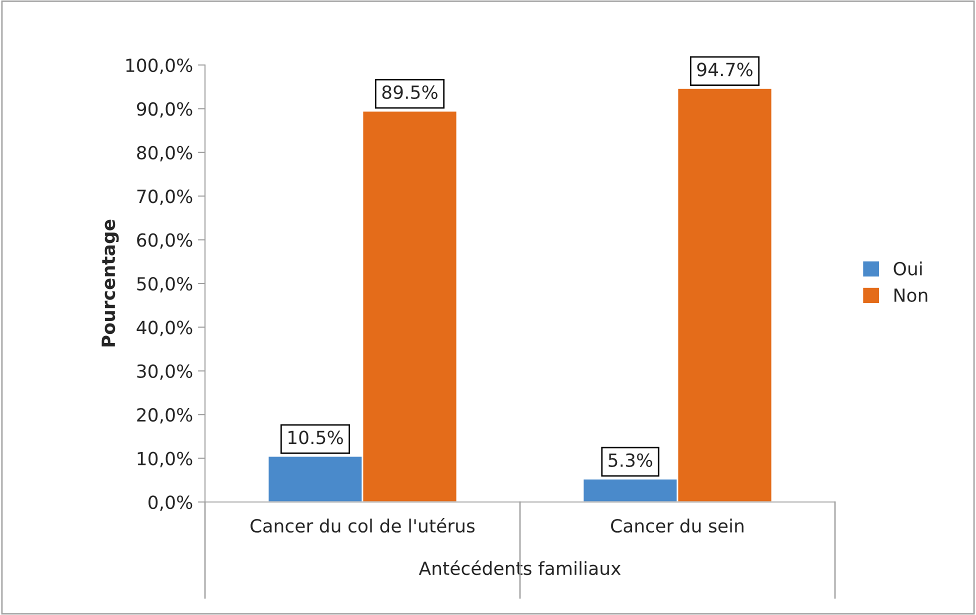 The image size is (976, 615). I want to click on x-tick-label: Cancer du sein, so click(677, 525).